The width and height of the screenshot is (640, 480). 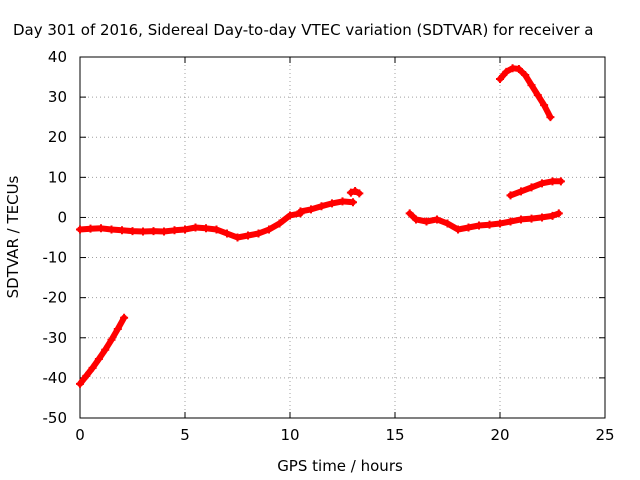 What do you see at coordinates (604, 435) in the screenshot?
I see `x-tick-label: 25` at bounding box center [604, 435].